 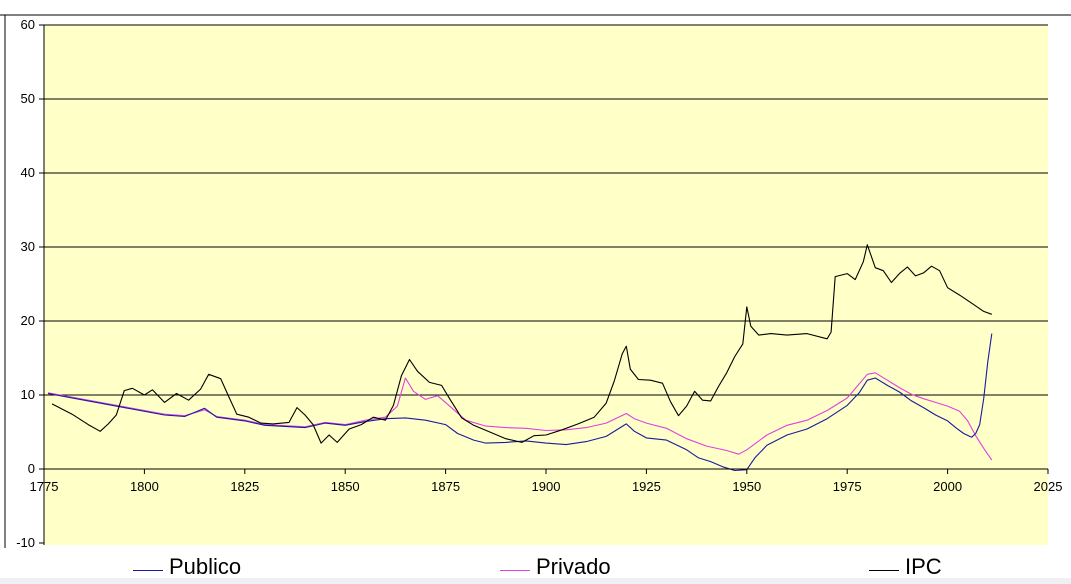 What do you see at coordinates (515, 570) in the screenshot?
I see `legend-swatch-privado` at bounding box center [515, 570].